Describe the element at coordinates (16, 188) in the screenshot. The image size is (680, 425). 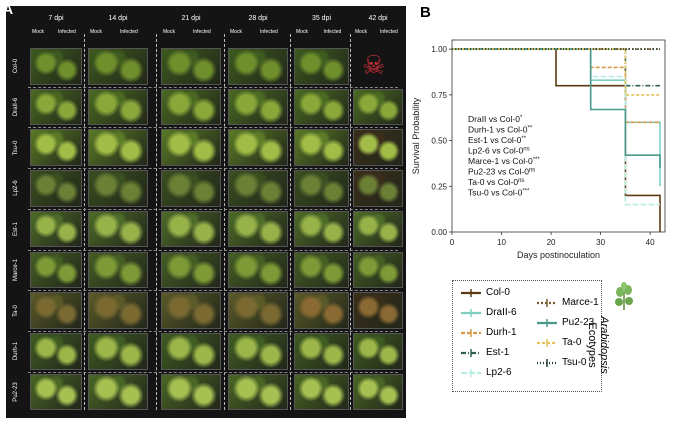
I see `ecotype-row-label: Lp2-6` at that location.